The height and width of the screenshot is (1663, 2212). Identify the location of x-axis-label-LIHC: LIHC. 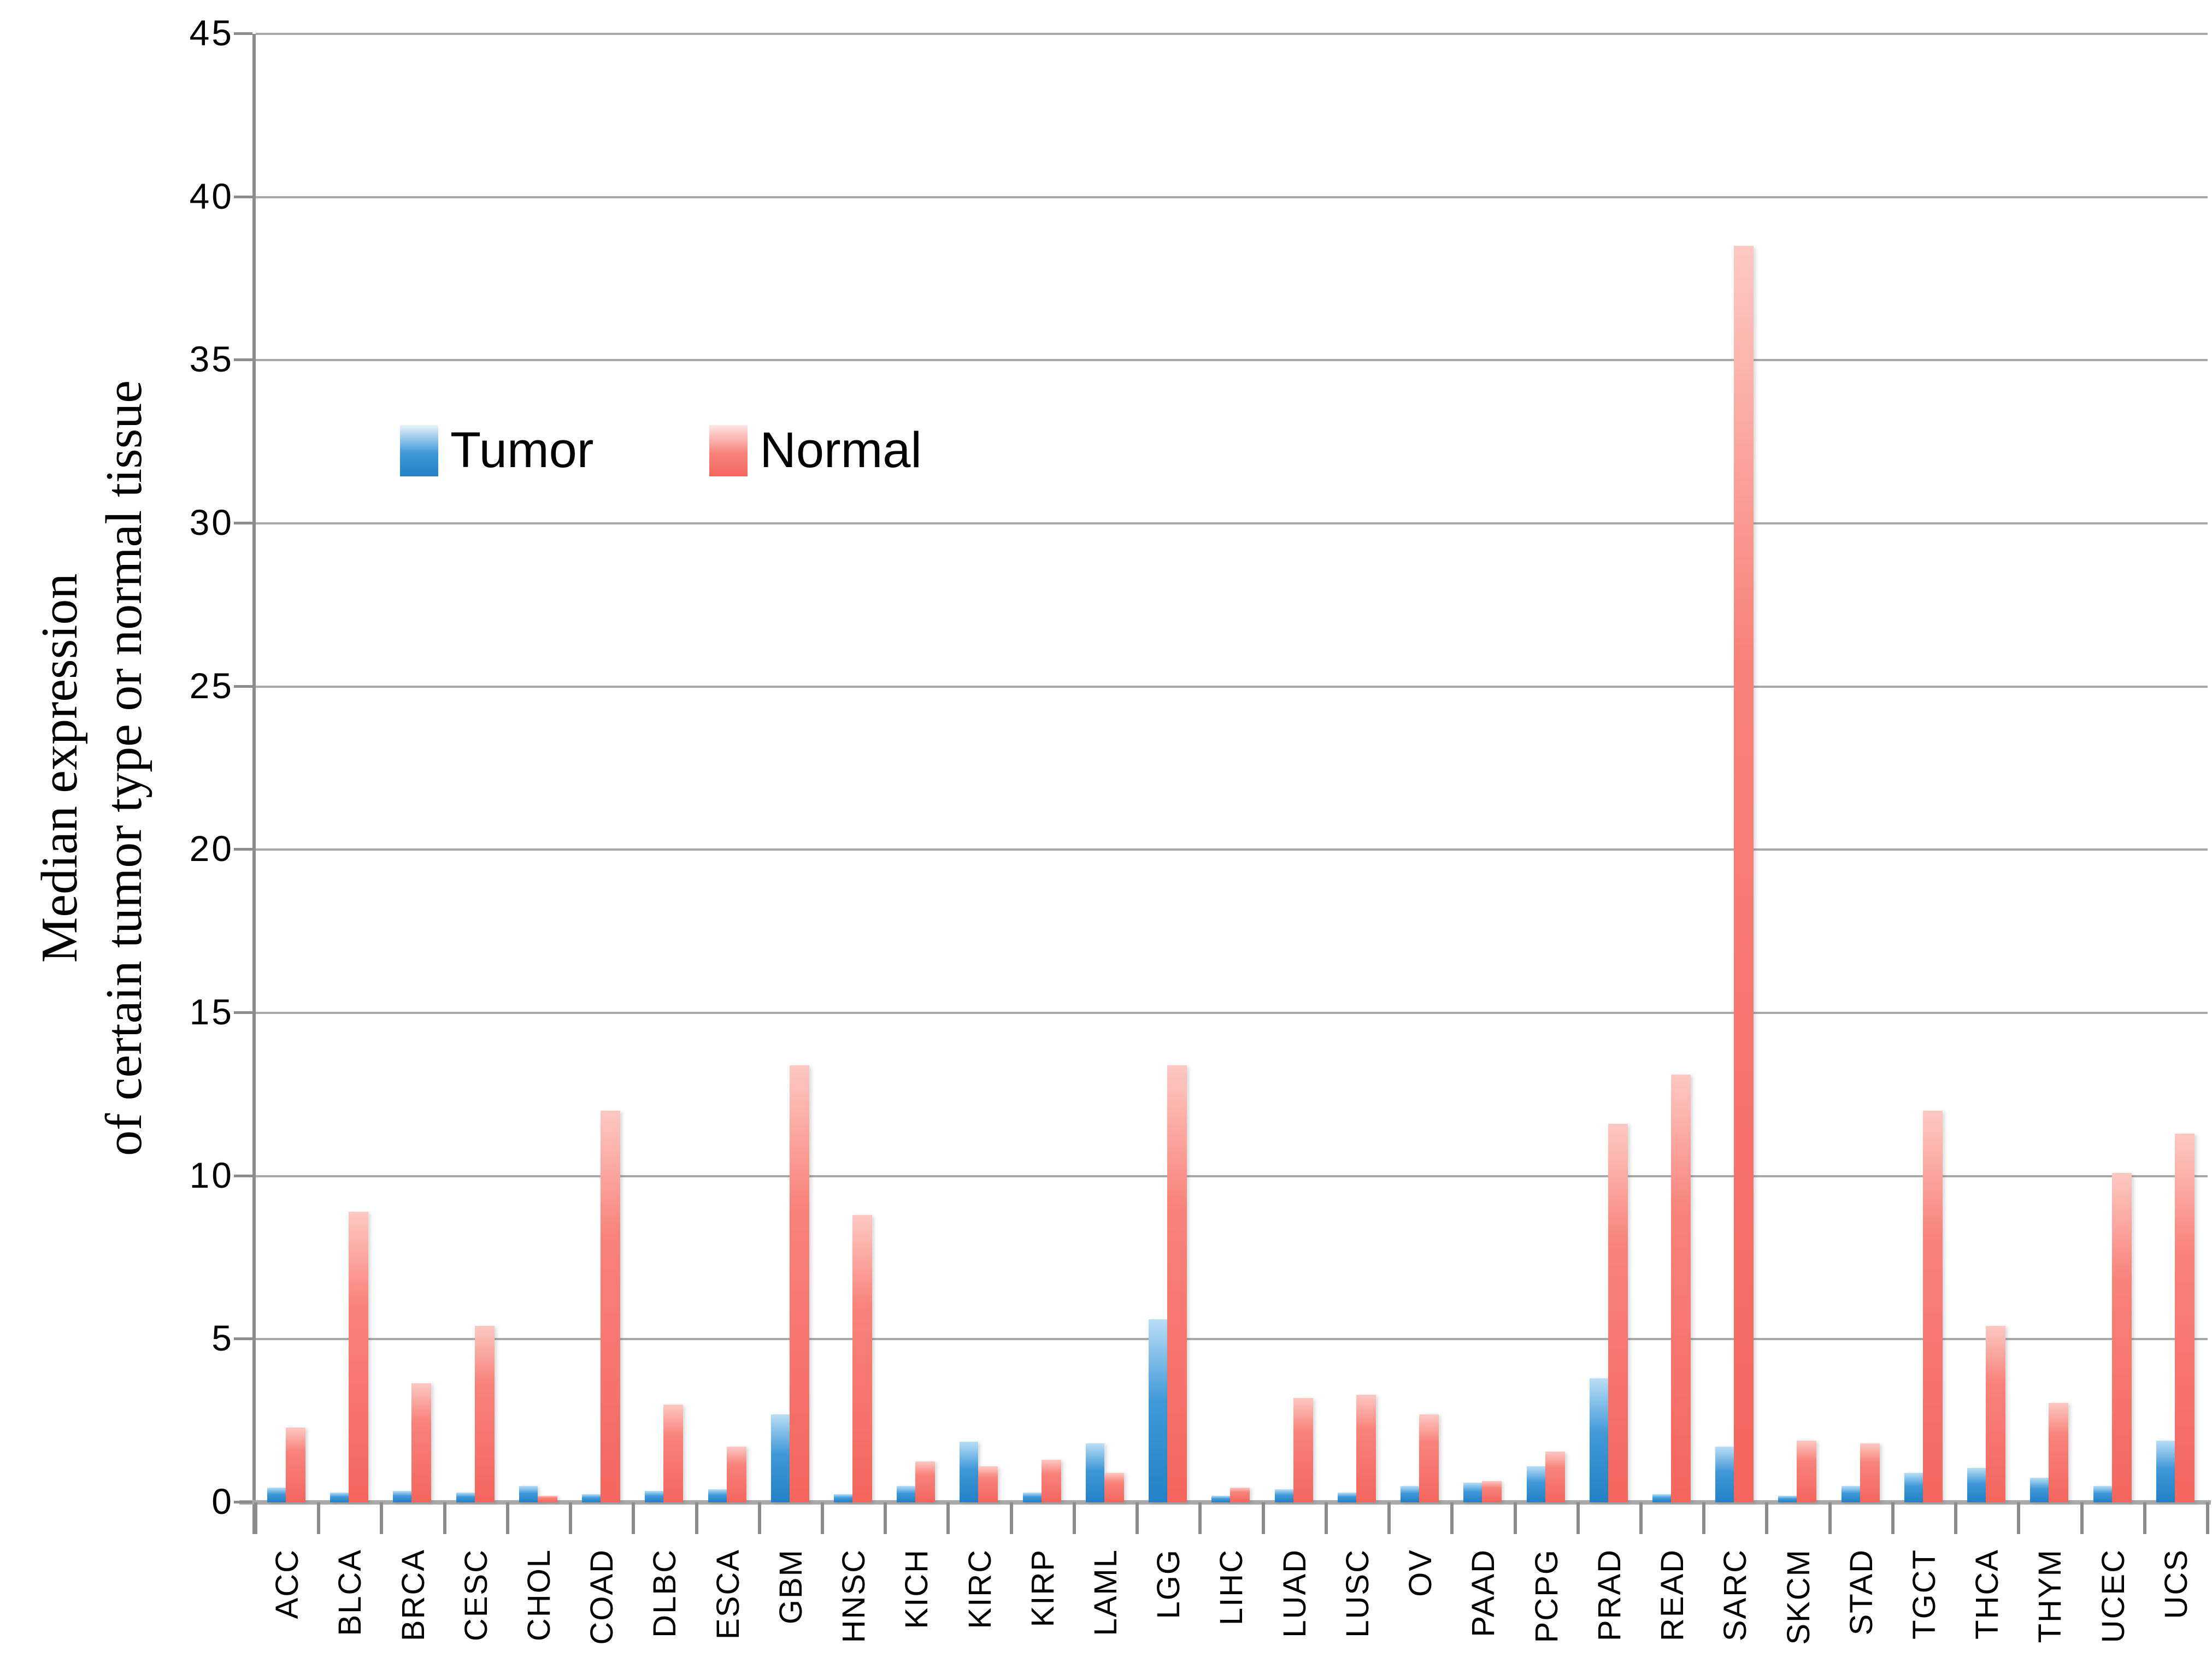
(1231, 1606).